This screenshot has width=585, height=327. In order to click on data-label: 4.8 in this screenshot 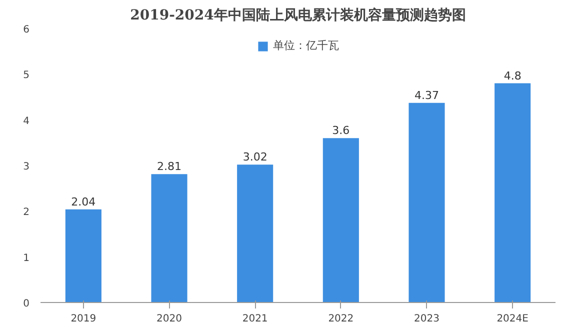, I will do `click(513, 75)`.